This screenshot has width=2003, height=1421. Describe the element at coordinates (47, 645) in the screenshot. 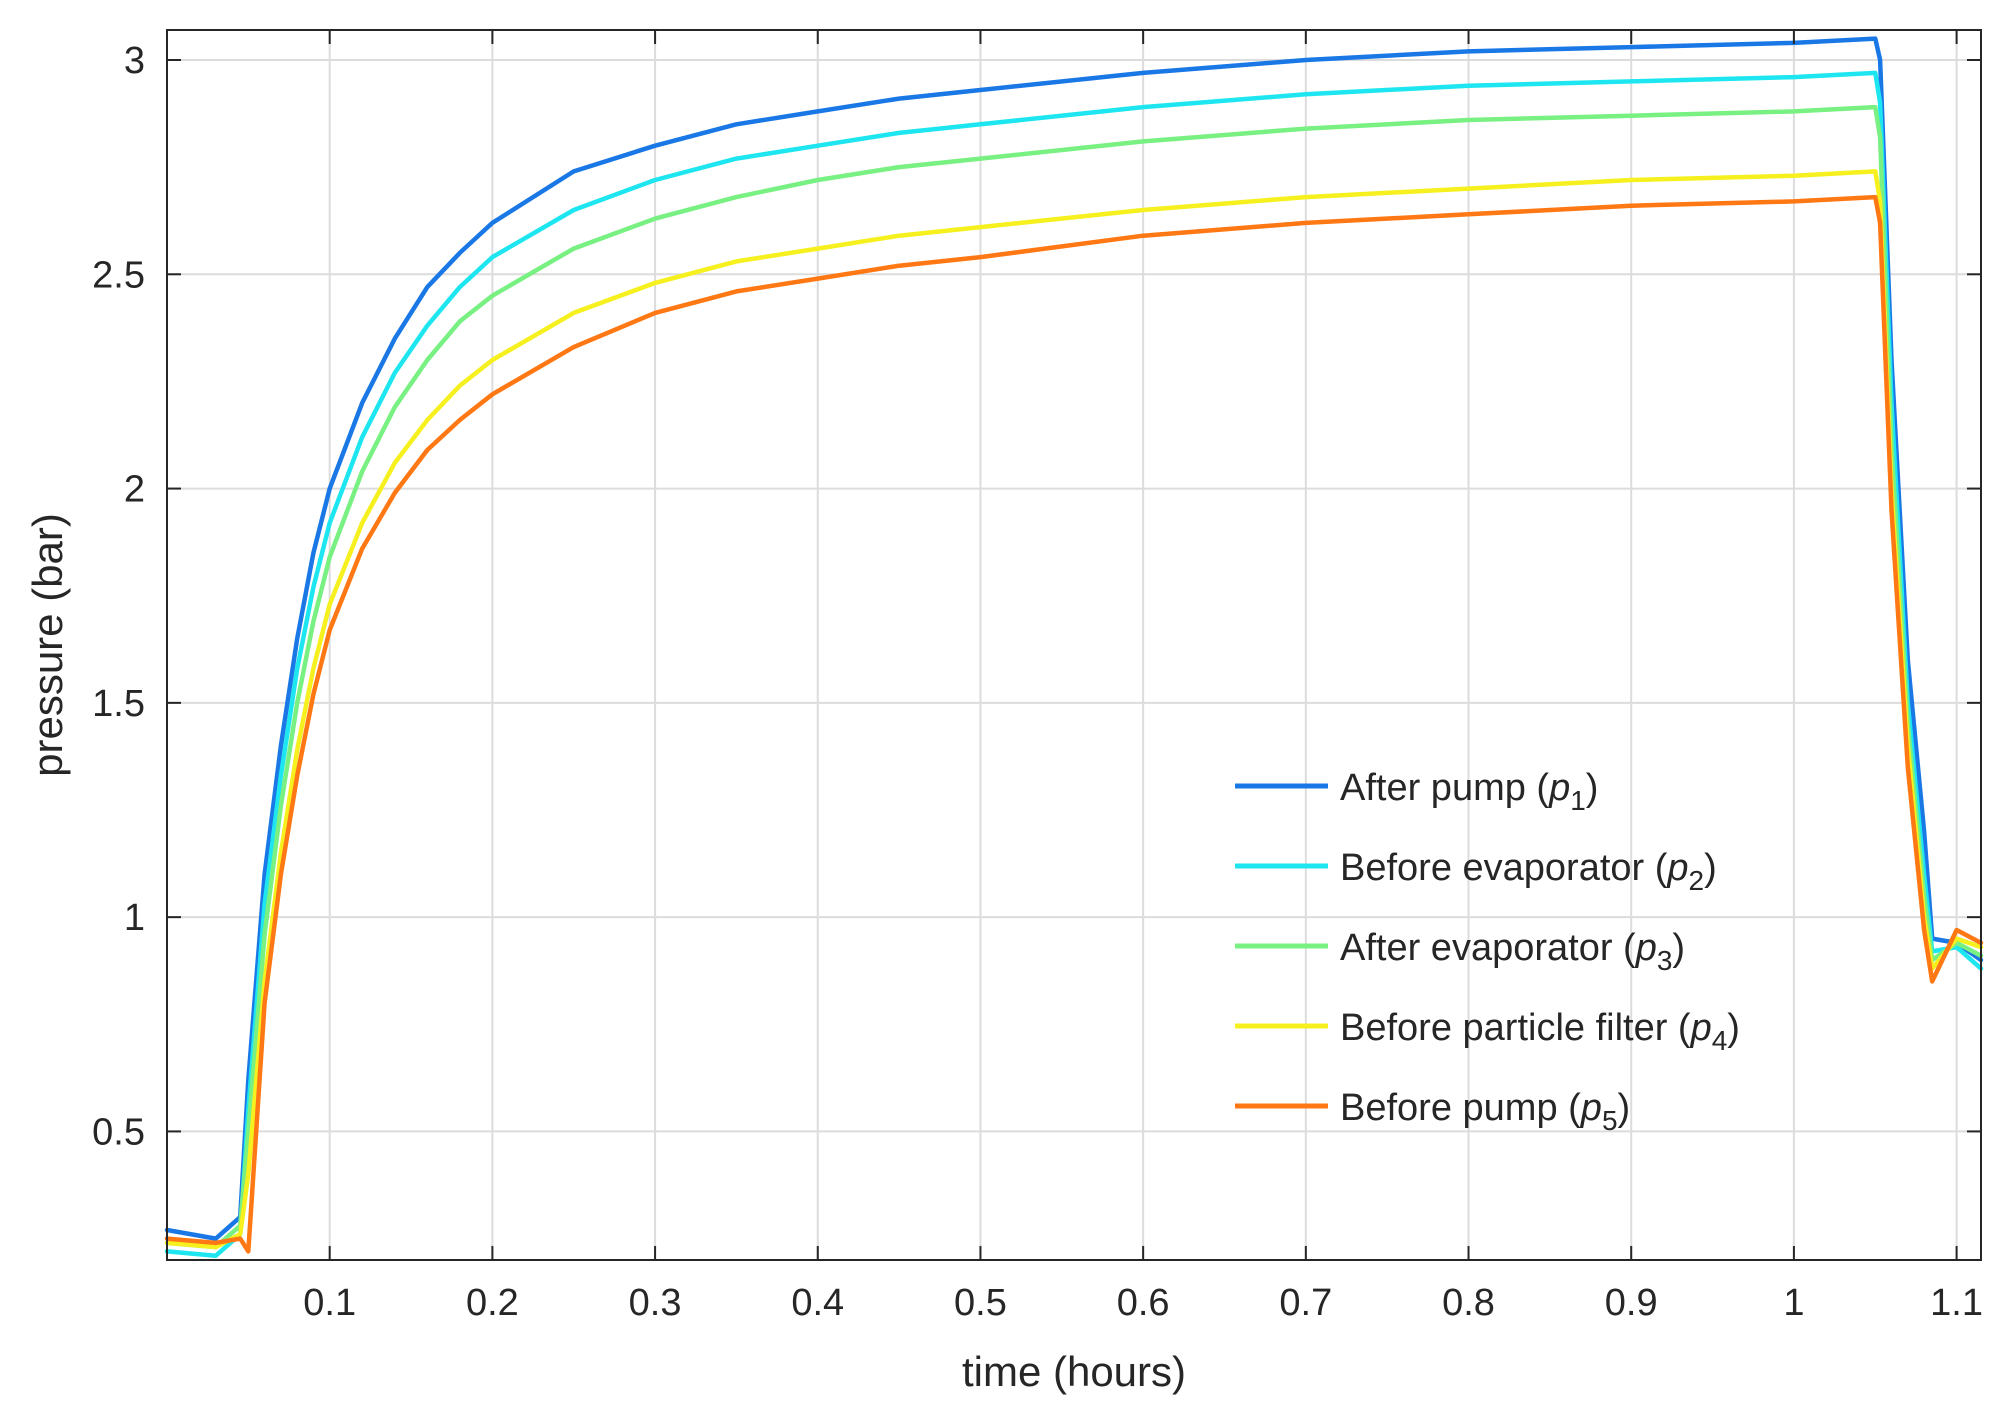

I see `y-axis-label: pressure (bar)` at that location.